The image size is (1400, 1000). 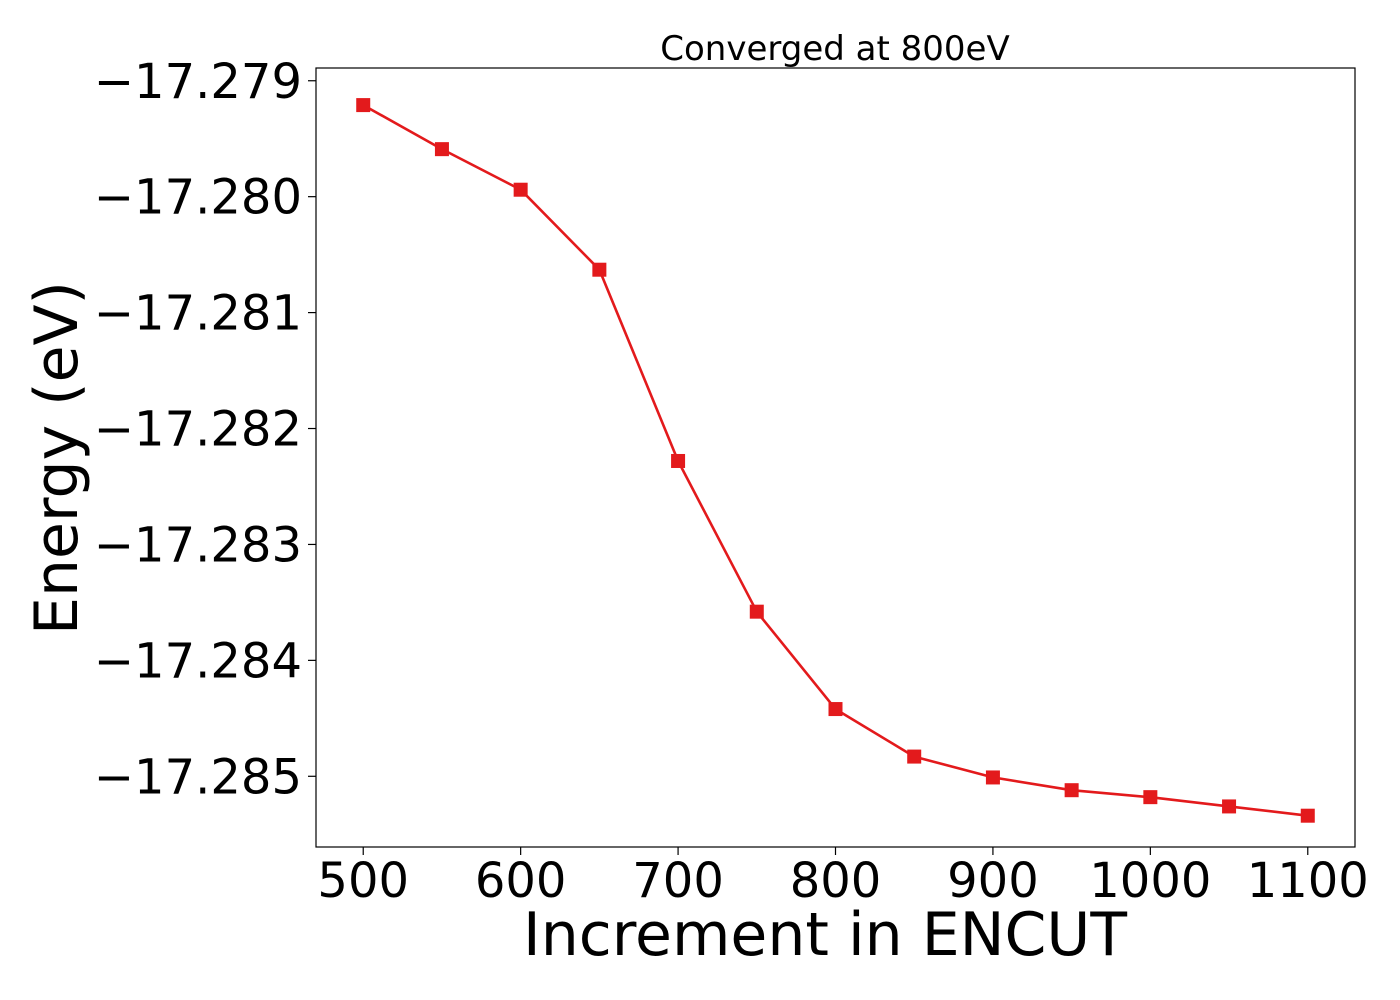 I want to click on y-axis-title: Energy (eV), so click(x=57, y=458).